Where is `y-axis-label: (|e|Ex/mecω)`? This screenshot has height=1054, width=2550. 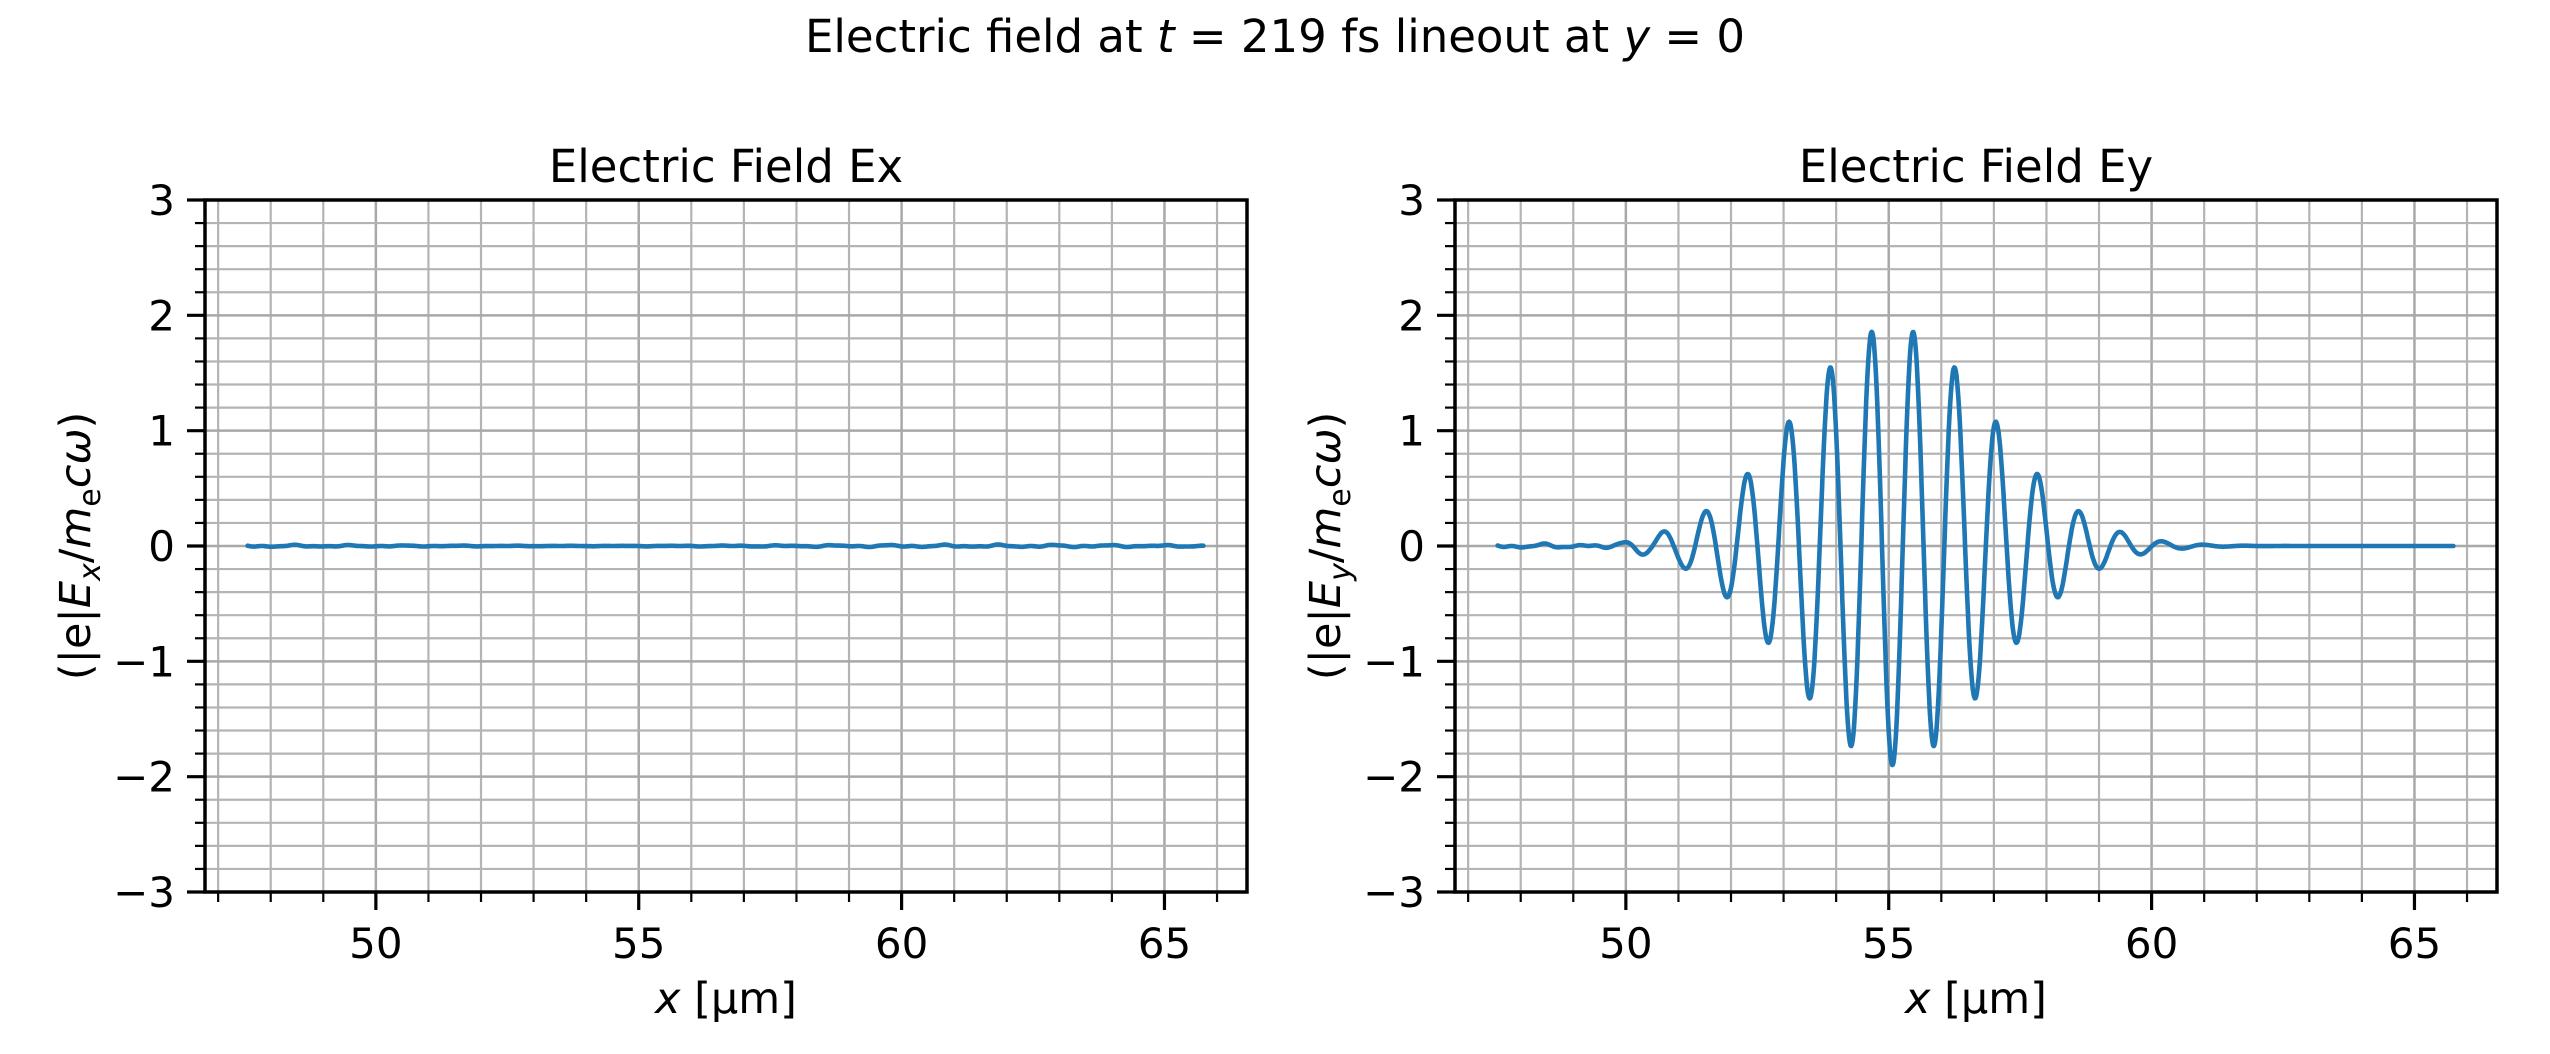 y-axis-label: (|e|Ex/mecω) is located at coordinates (79, 546).